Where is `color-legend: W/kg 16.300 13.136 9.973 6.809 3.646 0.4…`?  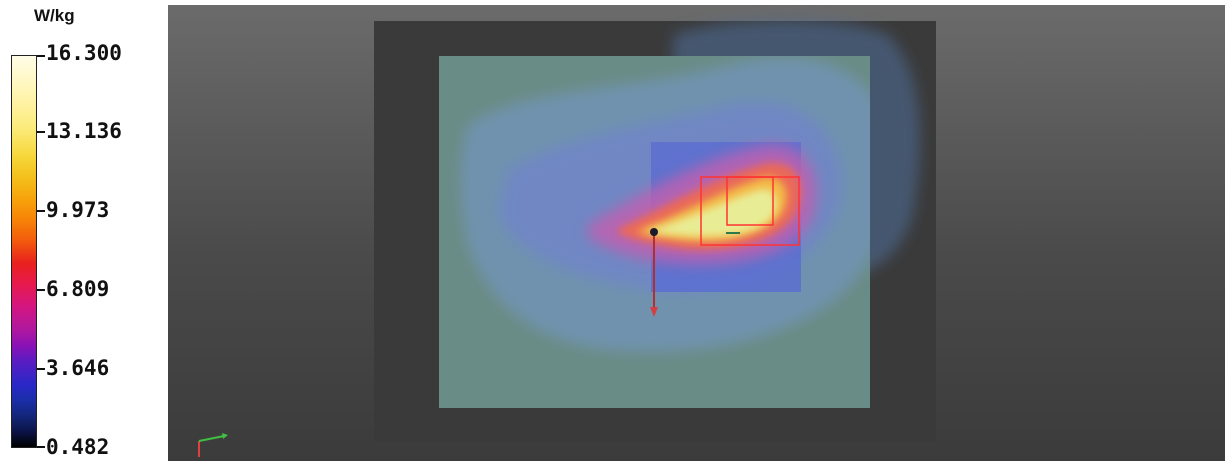
color-legend: W/kg 16.300 13.136 9.973 6.809 3.646 0.4… is located at coordinates (84, 230).